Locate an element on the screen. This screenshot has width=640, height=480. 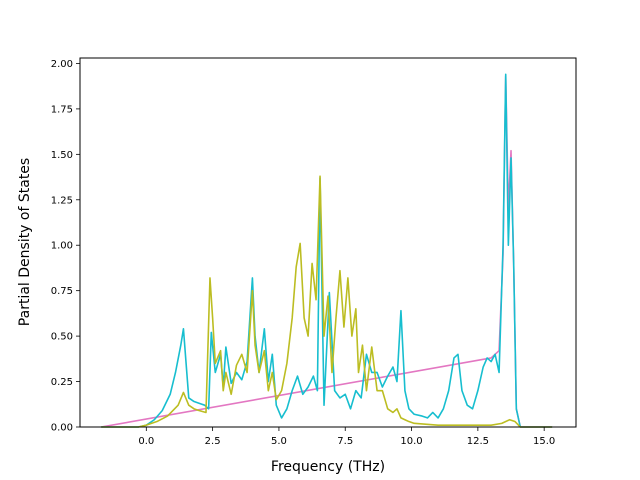
y-tick-label: 1.25 is located at coordinates (62, 200).